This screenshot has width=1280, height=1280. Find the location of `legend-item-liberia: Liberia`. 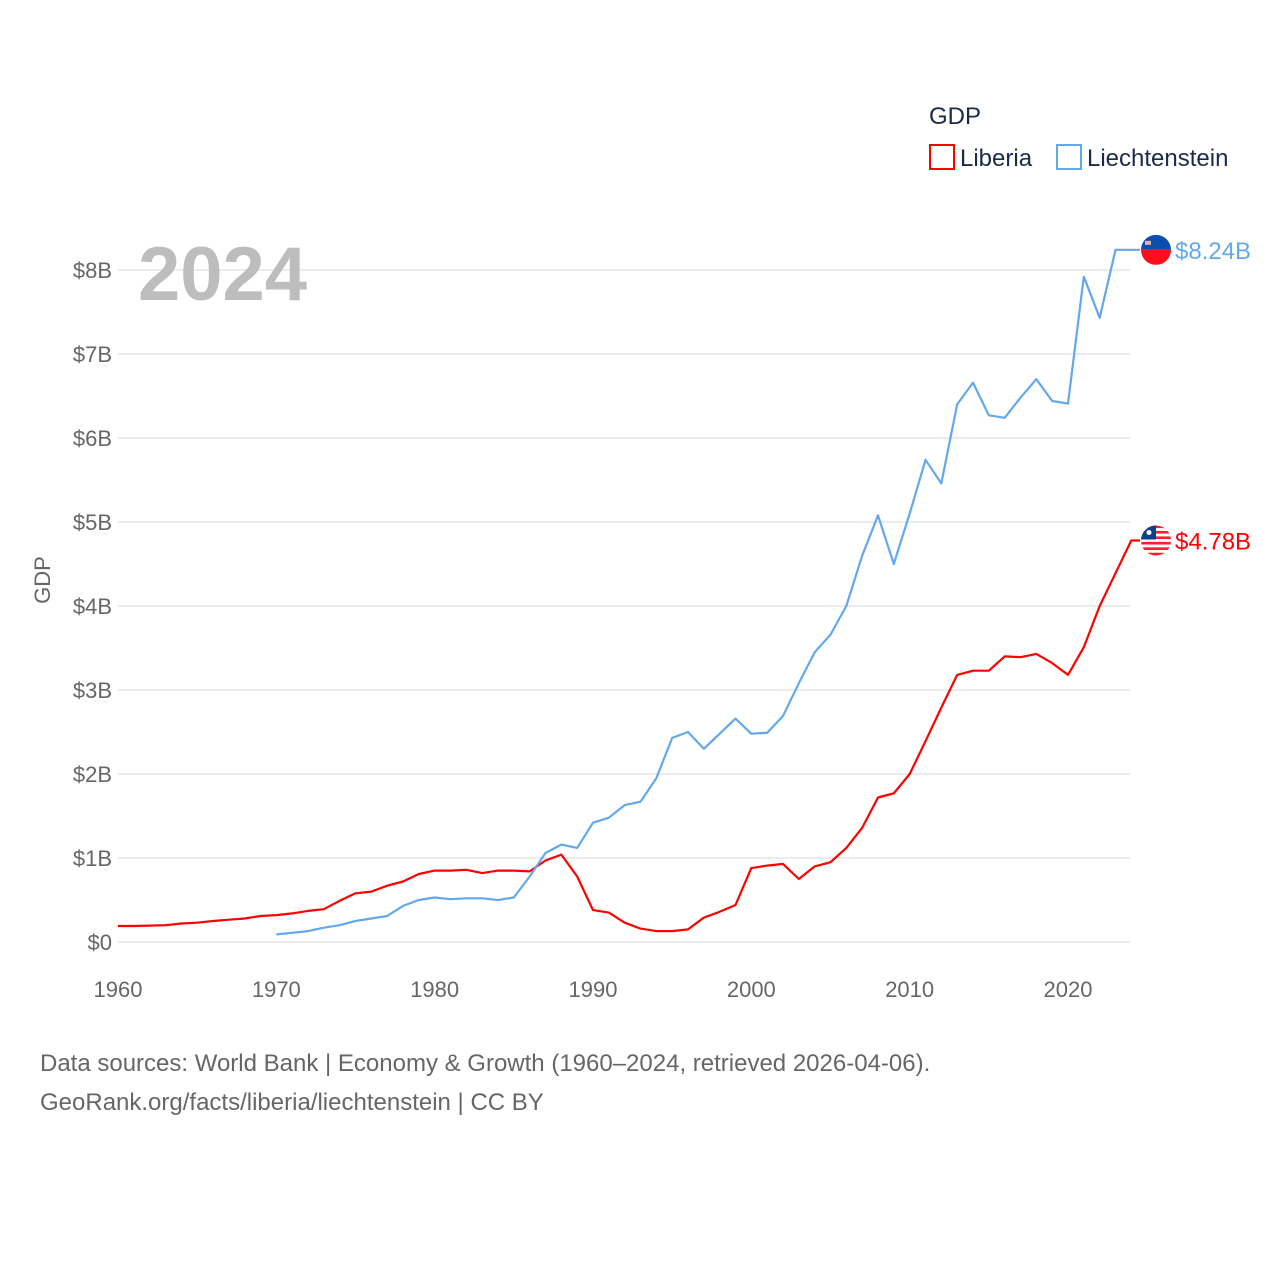

legend-item-liberia: Liberia is located at coordinates (981, 158).